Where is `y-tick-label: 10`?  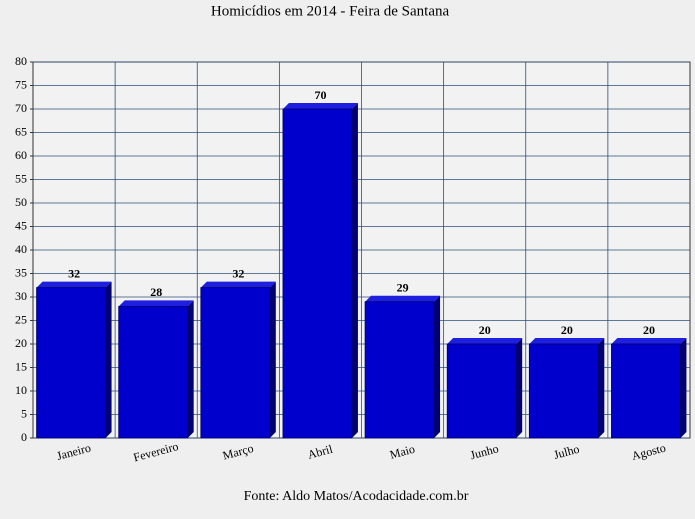 y-tick-label: 10 is located at coordinates (21, 390).